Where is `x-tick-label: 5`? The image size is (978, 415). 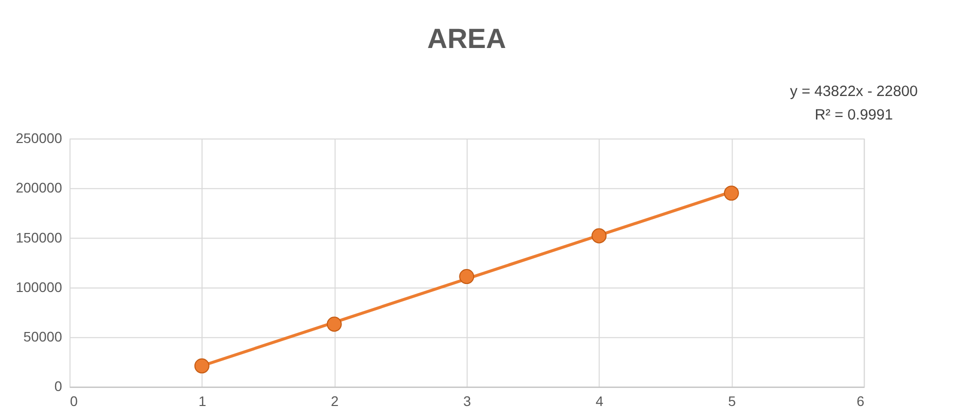
x-tick-label: 5 is located at coordinates (732, 401).